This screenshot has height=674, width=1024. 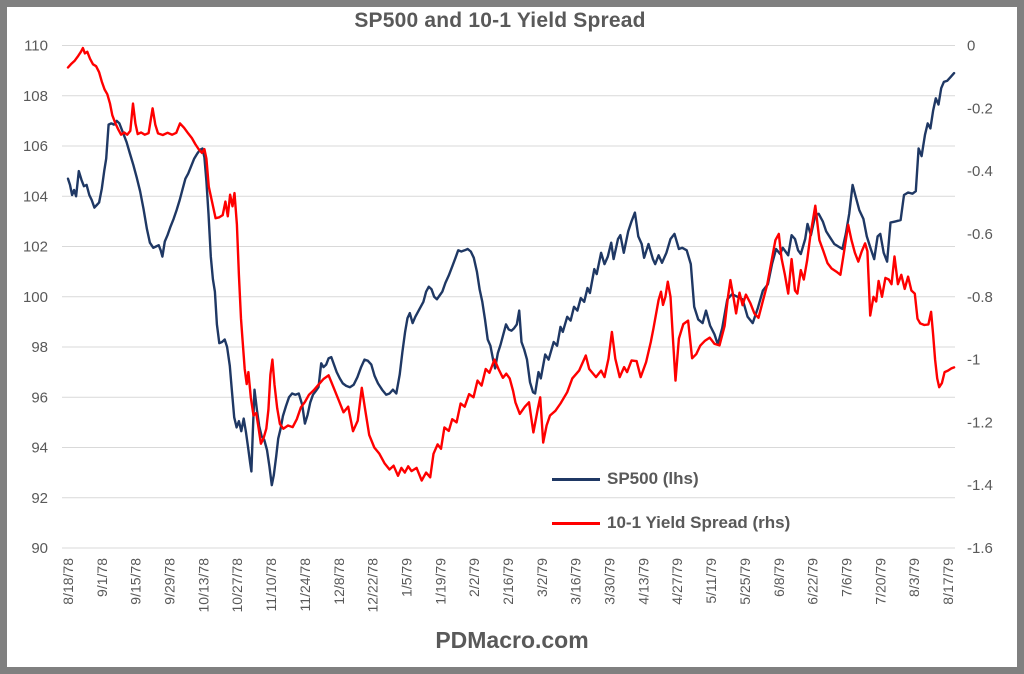 What do you see at coordinates (500, 20) in the screenshot?
I see `chart-title: SP500 and 10-1 Yield Spread` at bounding box center [500, 20].